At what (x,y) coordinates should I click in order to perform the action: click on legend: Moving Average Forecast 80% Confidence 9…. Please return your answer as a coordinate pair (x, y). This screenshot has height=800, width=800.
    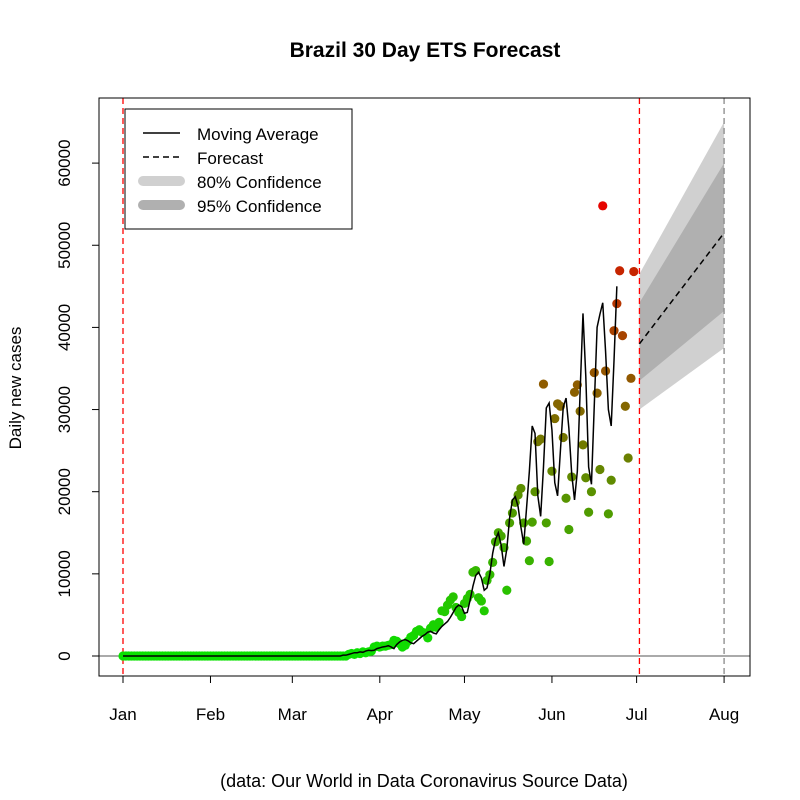
    Looking at the image, I should click on (238, 169).